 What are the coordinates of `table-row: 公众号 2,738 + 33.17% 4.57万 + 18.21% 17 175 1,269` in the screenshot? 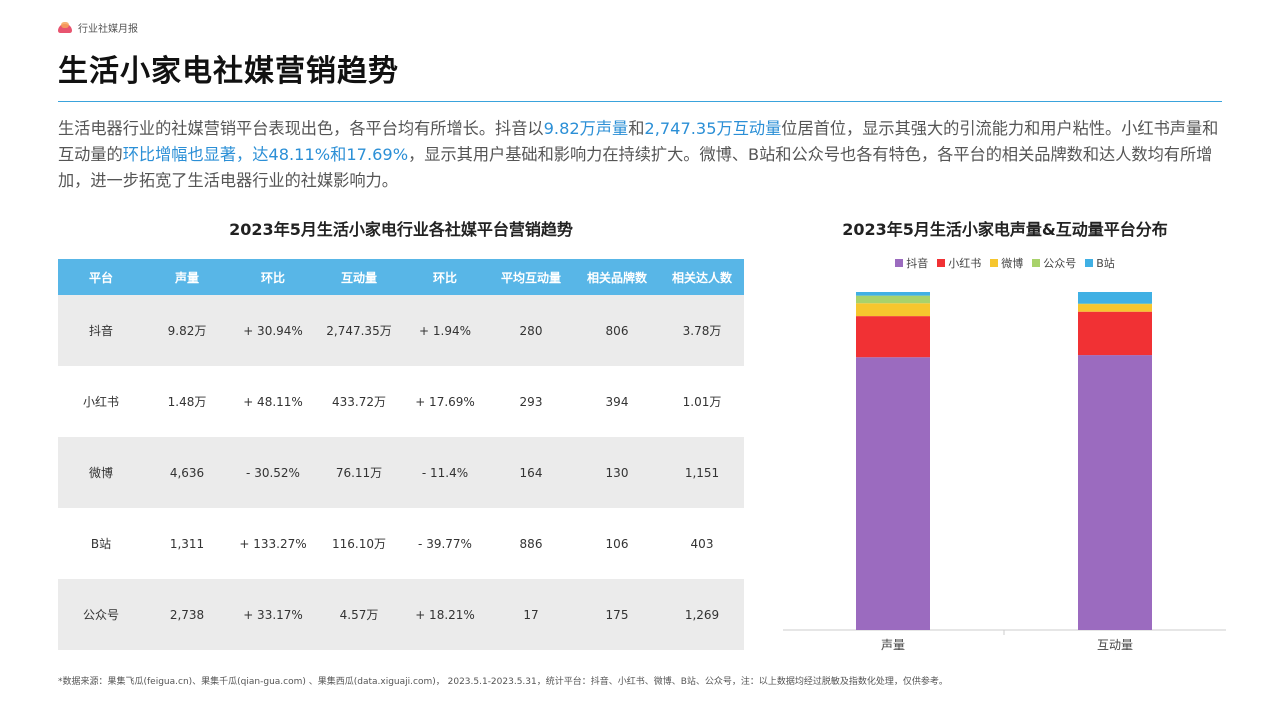 It's located at (401, 614).